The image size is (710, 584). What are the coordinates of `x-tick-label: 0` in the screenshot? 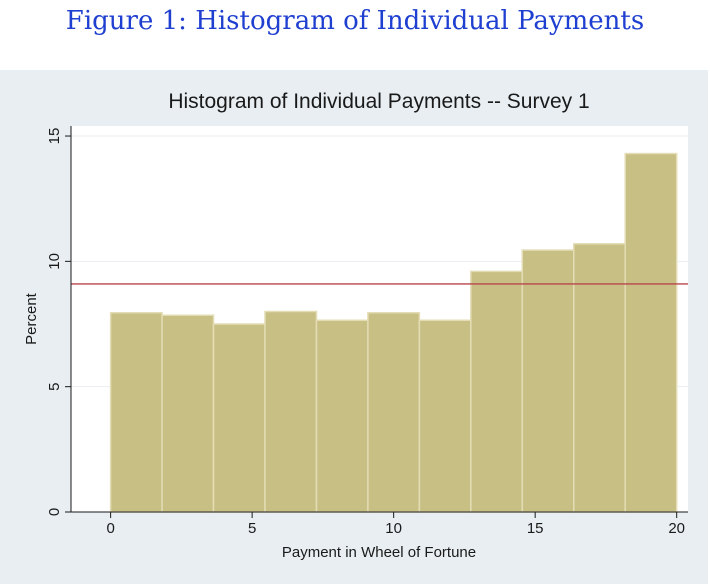 It's located at (110, 528).